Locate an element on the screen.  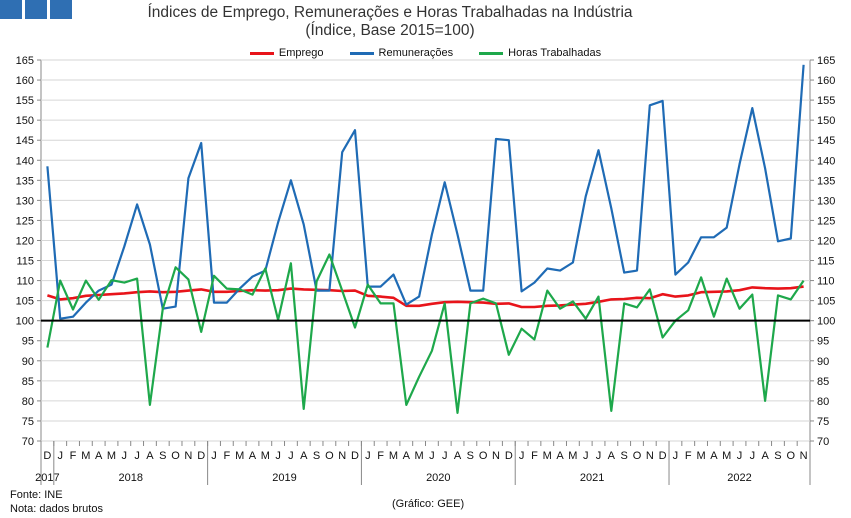
y-tick-label-right: 80 is located at coordinates (823, 402).